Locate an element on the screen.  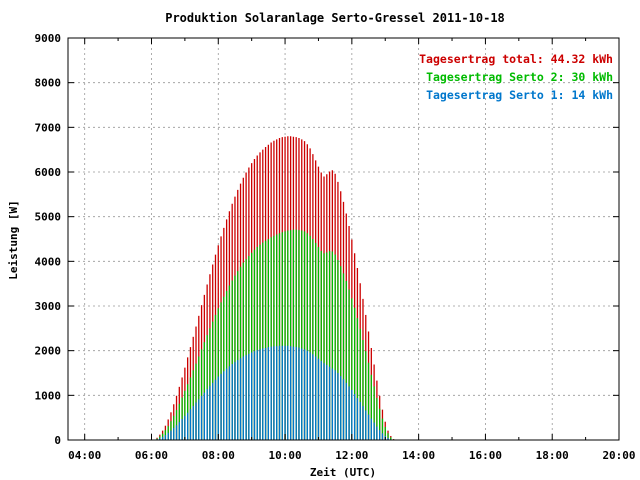
x-tick-label: 18:00 is located at coordinates (552, 455).